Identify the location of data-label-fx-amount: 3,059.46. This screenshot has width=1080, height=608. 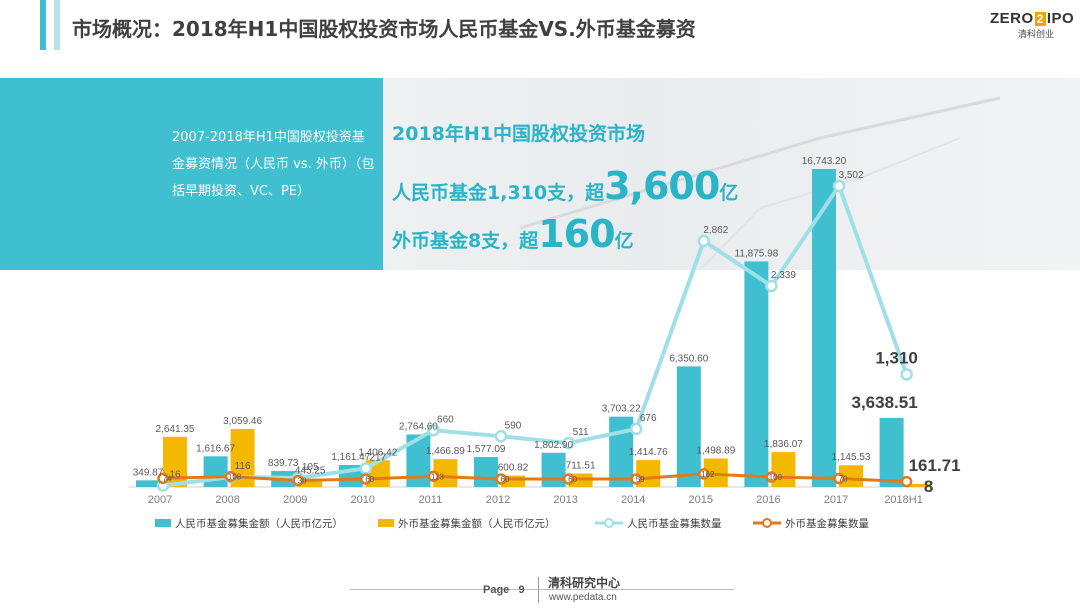
(242, 421).